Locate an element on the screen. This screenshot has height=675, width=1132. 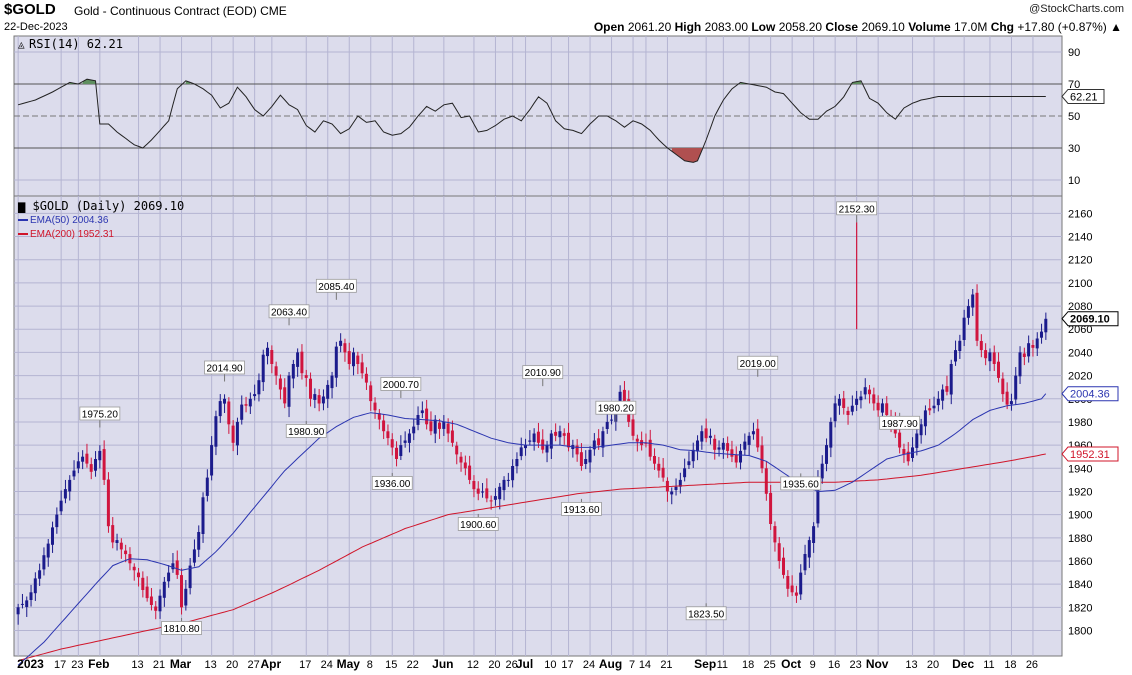
price-last-value-label: 2069.10 is located at coordinates (1090, 320).